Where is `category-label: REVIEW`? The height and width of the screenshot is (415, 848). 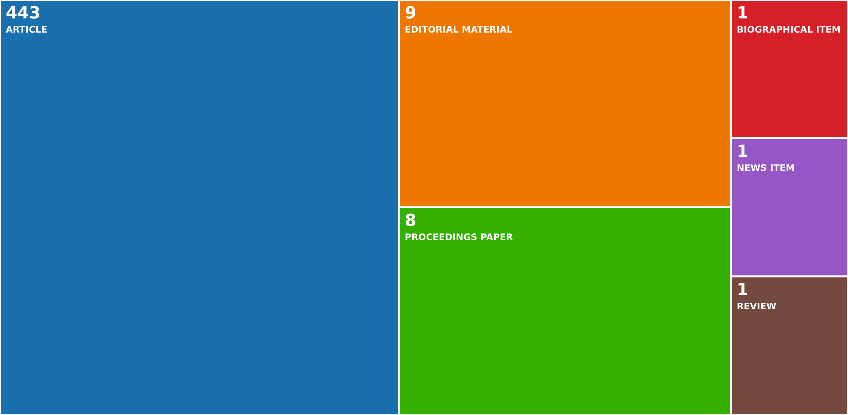 category-label: REVIEW is located at coordinates (757, 306).